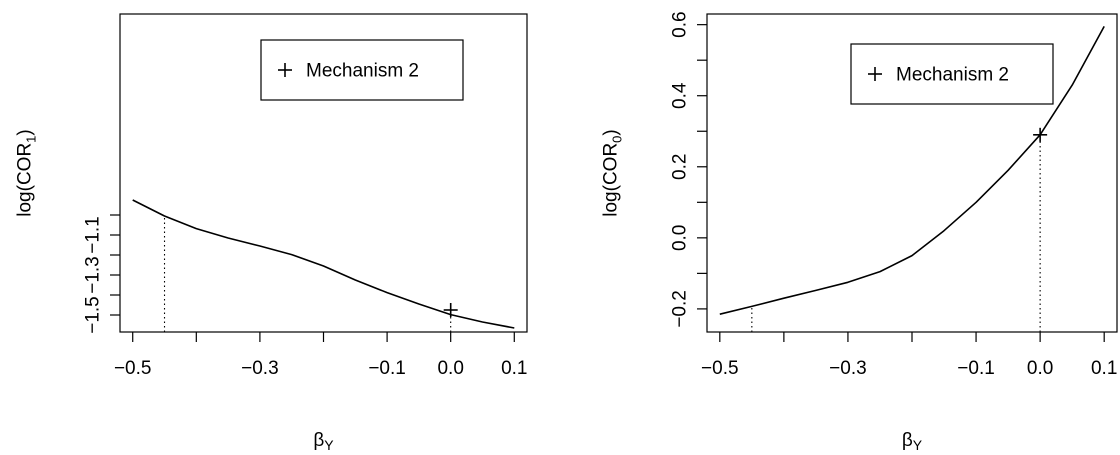 Image resolution: width=1120 pixels, height=455 pixels. Describe the element at coordinates (93, 315) in the screenshot. I see `y-tick-label: −1.5` at that location.